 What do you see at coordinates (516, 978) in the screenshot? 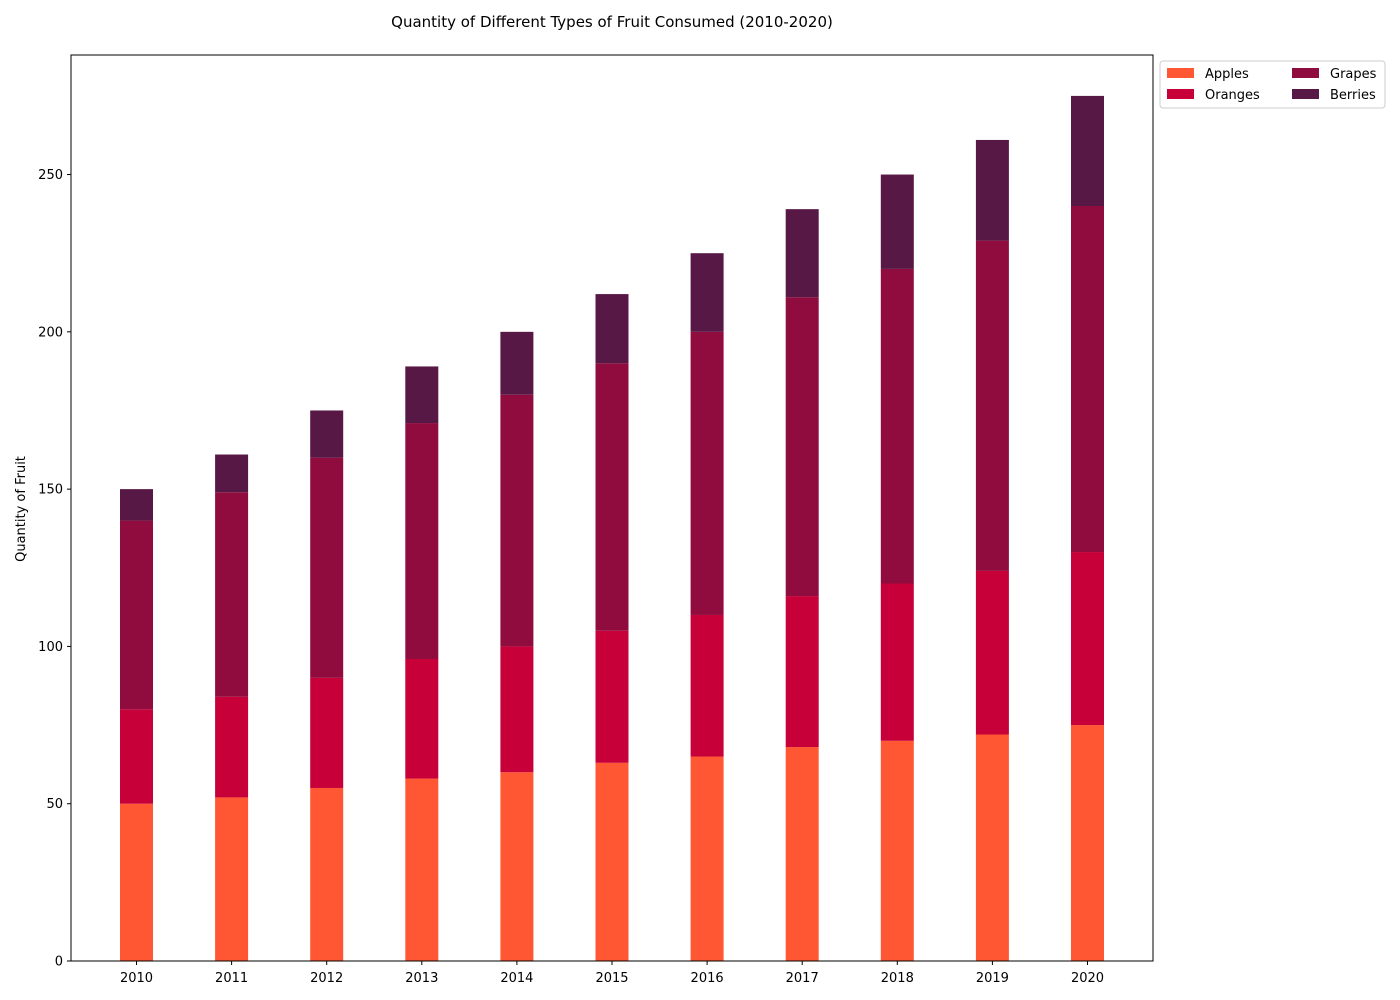
I see `x-tick-label: 2014` at bounding box center [516, 978].